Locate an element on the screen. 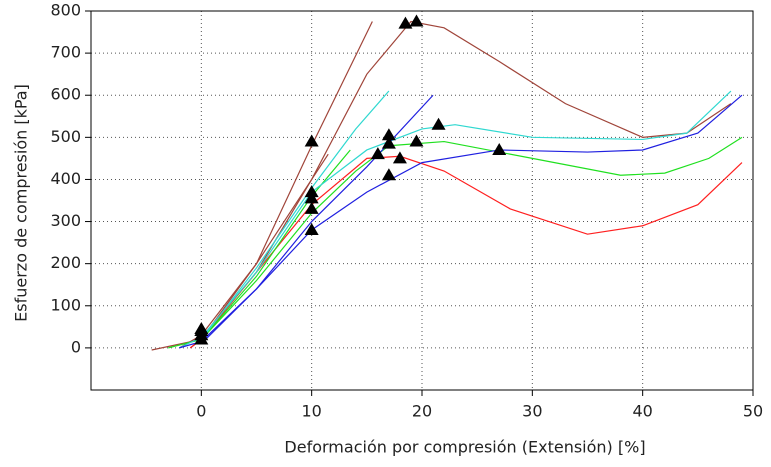  y-tick-label: 300 is located at coordinates (65, 220).